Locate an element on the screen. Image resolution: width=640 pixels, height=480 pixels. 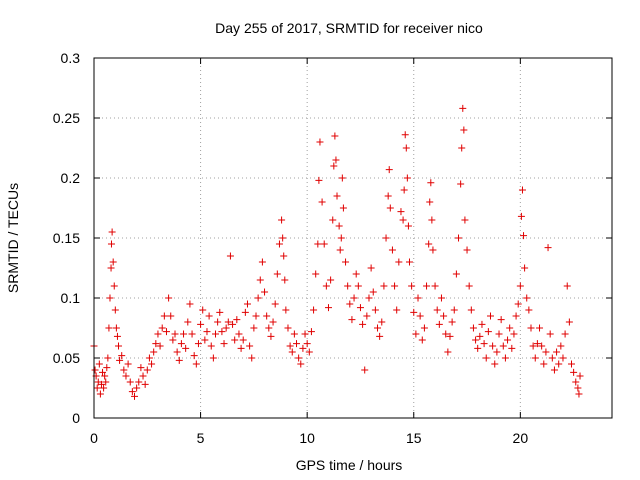
y-tick-label: 0 is located at coordinates (76, 418).